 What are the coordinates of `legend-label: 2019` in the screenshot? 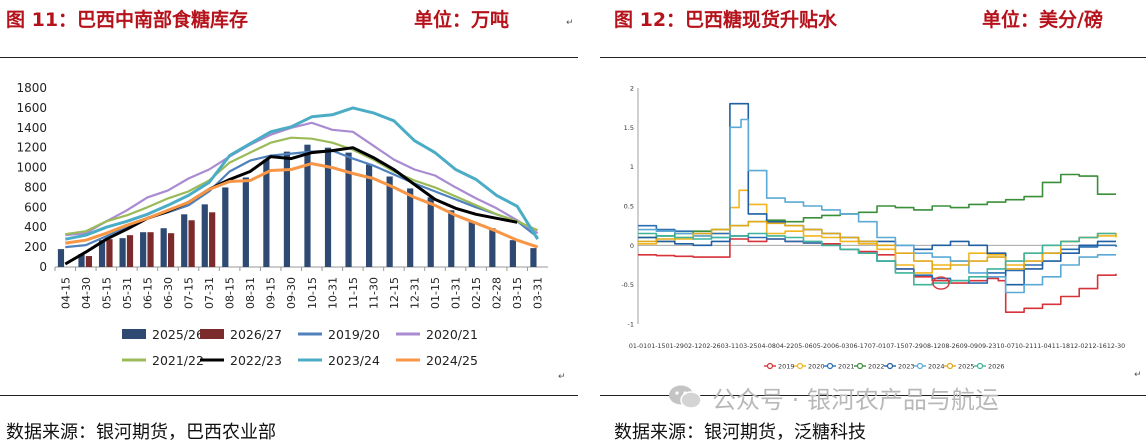 It's located at (786, 367).